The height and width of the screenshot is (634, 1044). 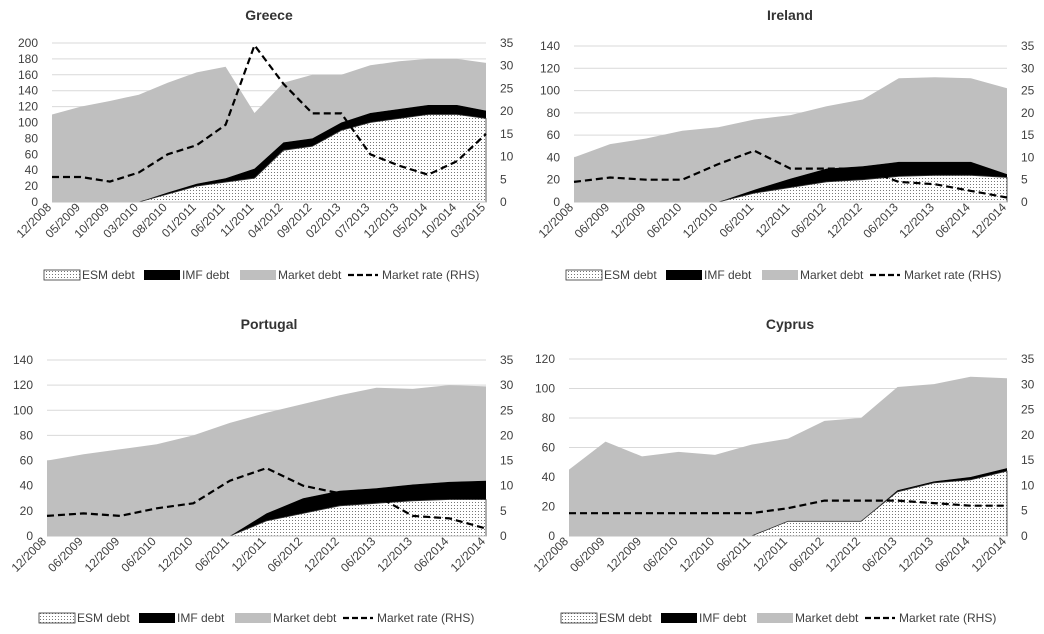 What do you see at coordinates (28, 43) in the screenshot?
I see `y-tick-label: 200` at bounding box center [28, 43].